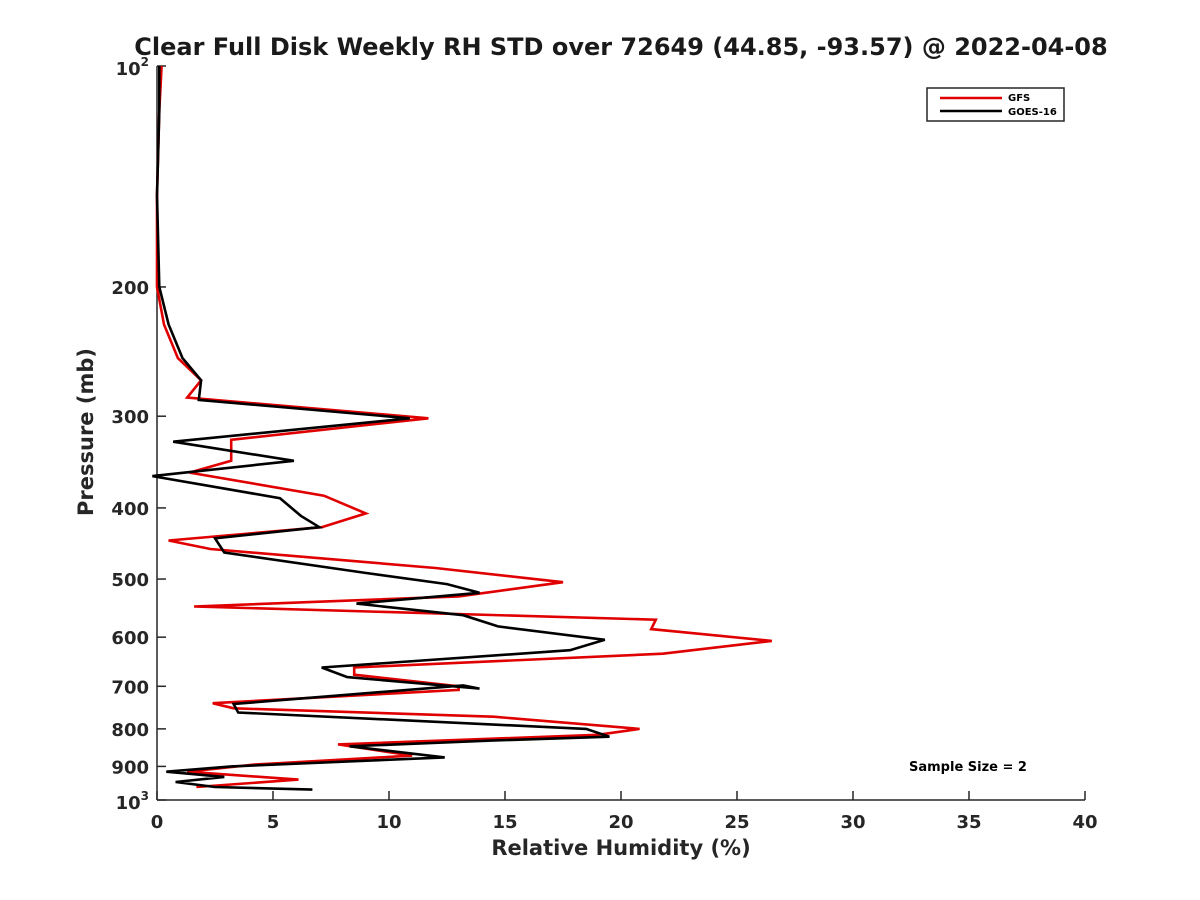 This screenshot has height=900, width=1200. Describe the element at coordinates (132, 801) in the screenshot. I see `y-tick-label: 10³` at that location.